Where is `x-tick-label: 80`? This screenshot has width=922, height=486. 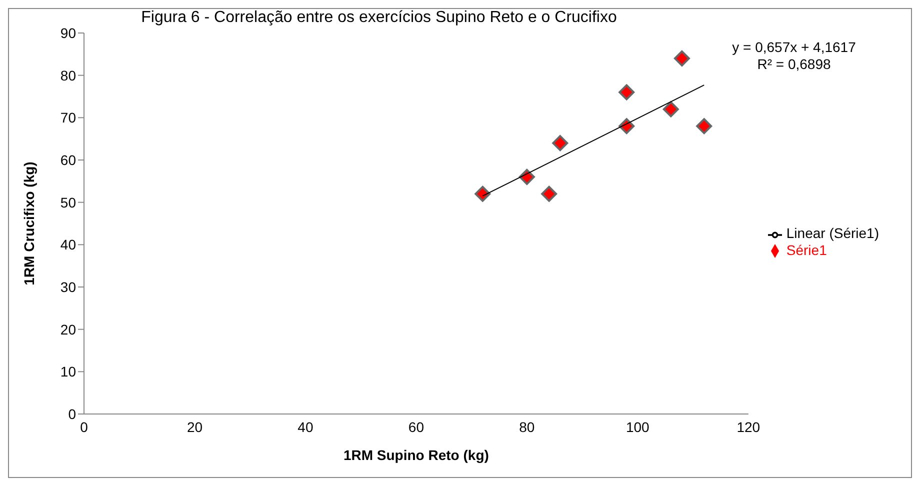 x-tick-label: 80 is located at coordinates (527, 426).